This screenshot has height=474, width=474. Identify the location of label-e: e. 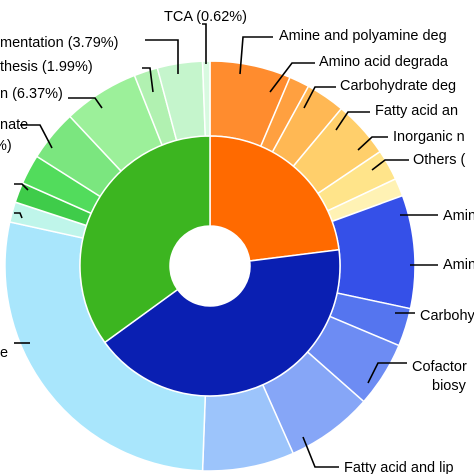
(4, 353).